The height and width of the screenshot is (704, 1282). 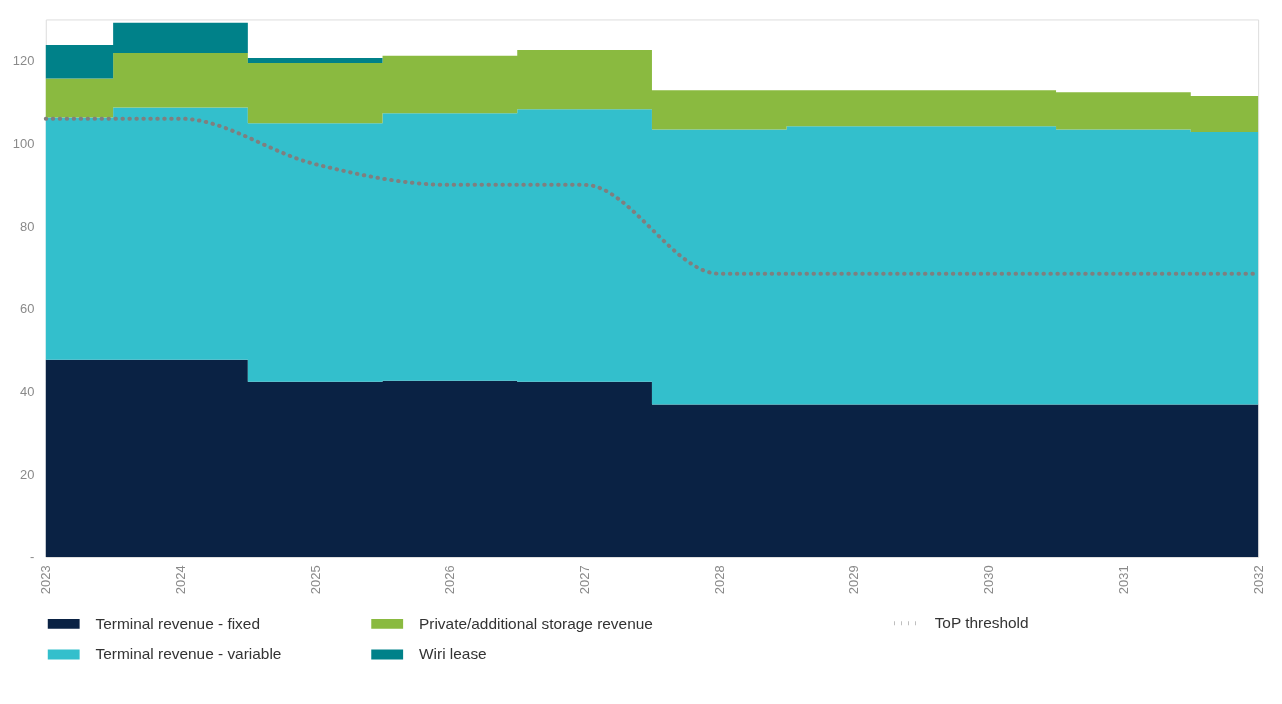 What do you see at coordinates (27, 474) in the screenshot?
I see `y-tick-label: 20` at bounding box center [27, 474].